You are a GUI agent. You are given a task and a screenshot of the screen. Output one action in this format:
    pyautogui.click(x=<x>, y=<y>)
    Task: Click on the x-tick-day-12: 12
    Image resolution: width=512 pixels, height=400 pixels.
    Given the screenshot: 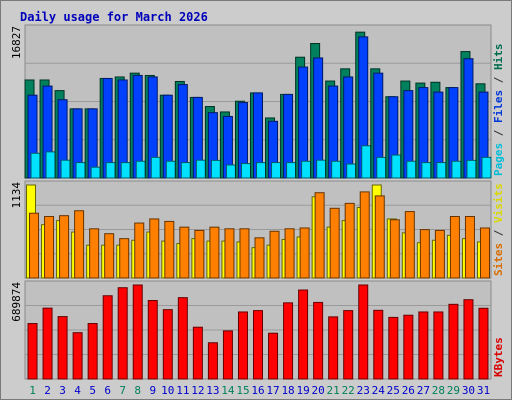 What is the action you would take?
    pyautogui.click(x=197, y=390)
    